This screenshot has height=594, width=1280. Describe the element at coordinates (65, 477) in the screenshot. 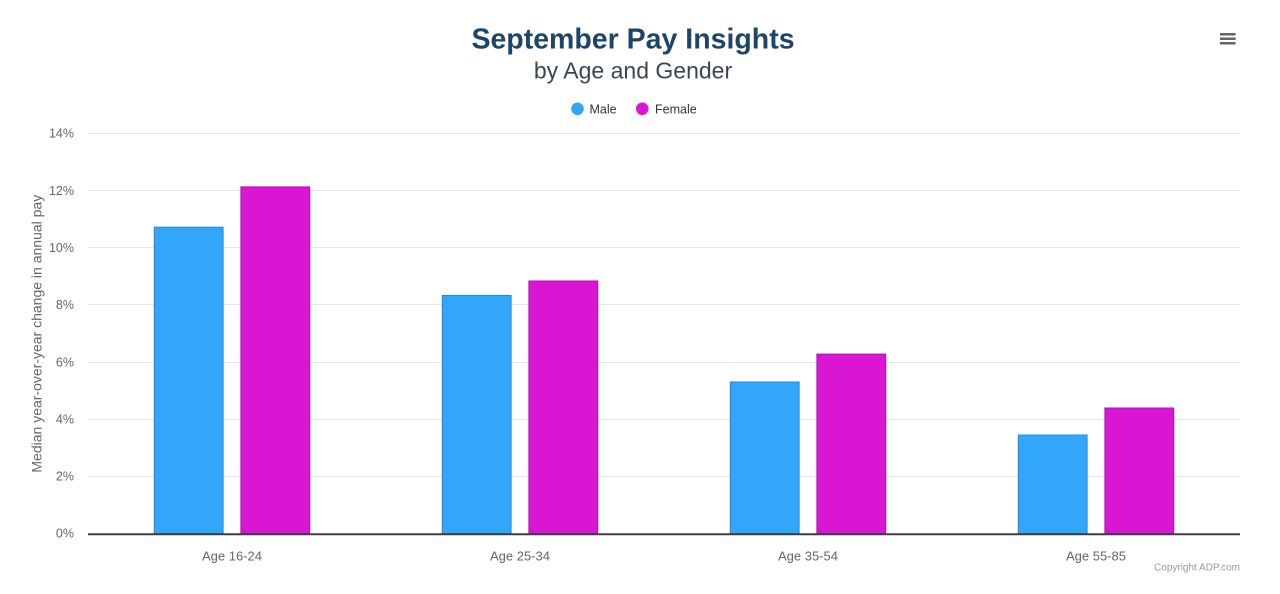

I see `svg-text: 2%` at that location.